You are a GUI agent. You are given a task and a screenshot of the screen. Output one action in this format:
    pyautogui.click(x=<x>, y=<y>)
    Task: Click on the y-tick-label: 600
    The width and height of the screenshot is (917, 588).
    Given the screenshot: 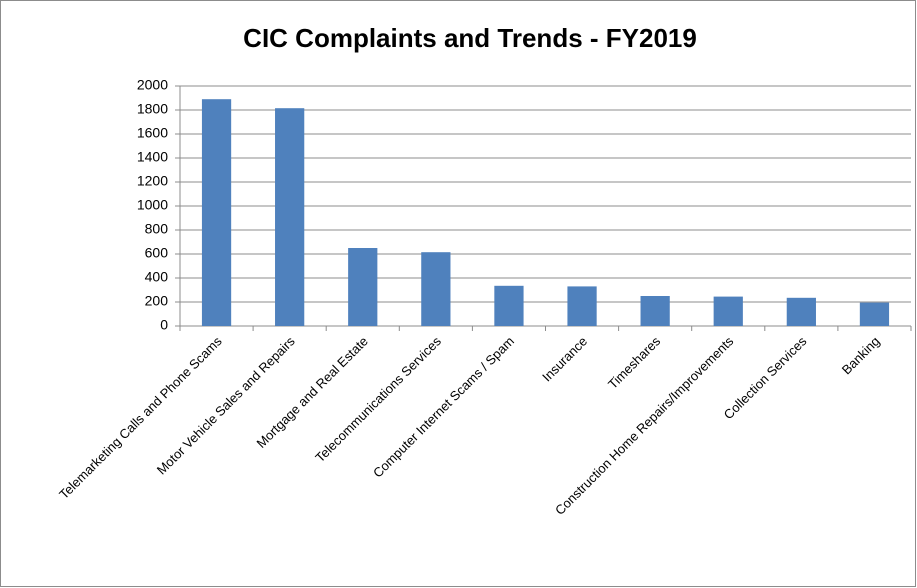 What is the action you would take?
    pyautogui.click(x=157, y=253)
    